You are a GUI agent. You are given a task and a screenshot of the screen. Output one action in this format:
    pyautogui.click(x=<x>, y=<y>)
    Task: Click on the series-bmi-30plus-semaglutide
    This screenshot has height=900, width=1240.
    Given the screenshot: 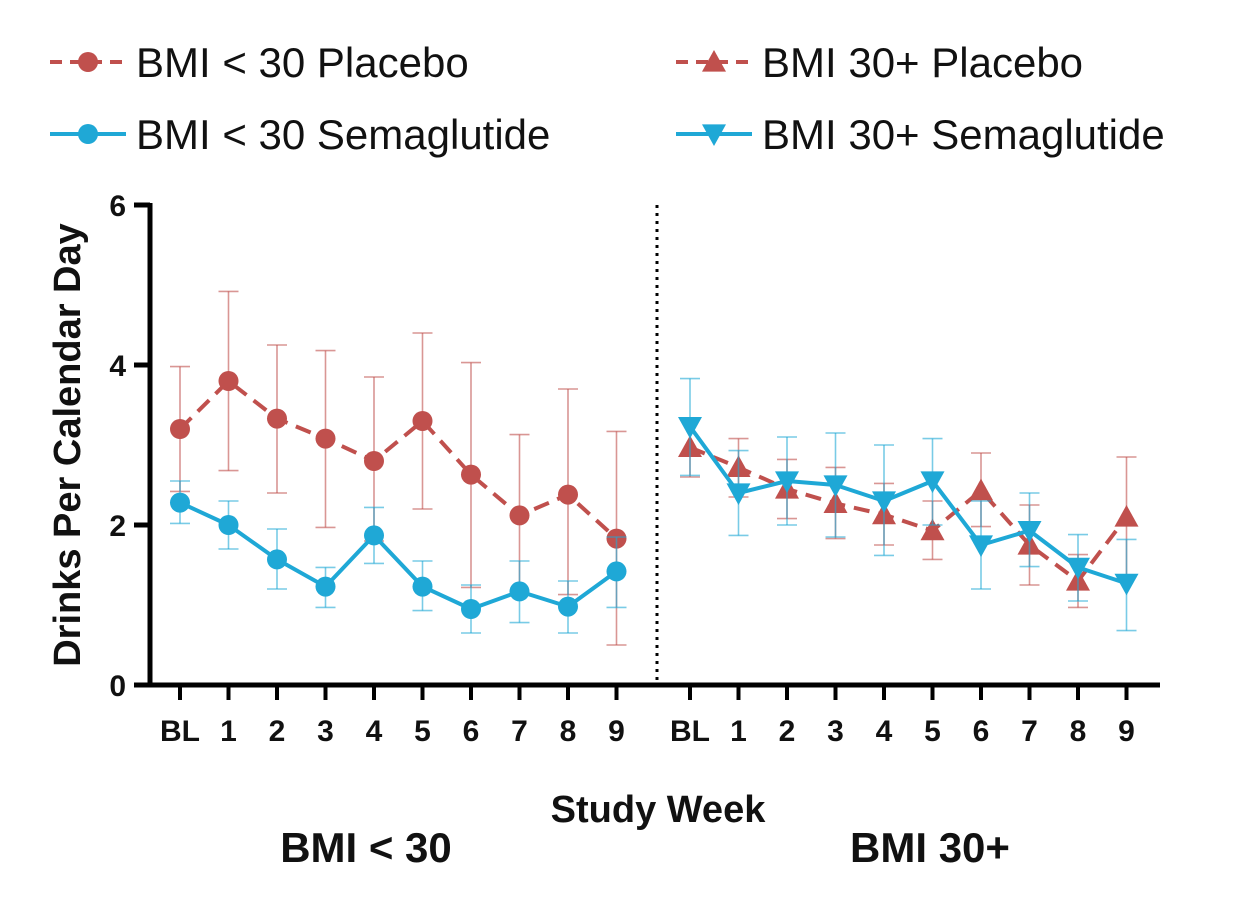 What is the action you would take?
    pyautogui.click(x=908, y=504)
    